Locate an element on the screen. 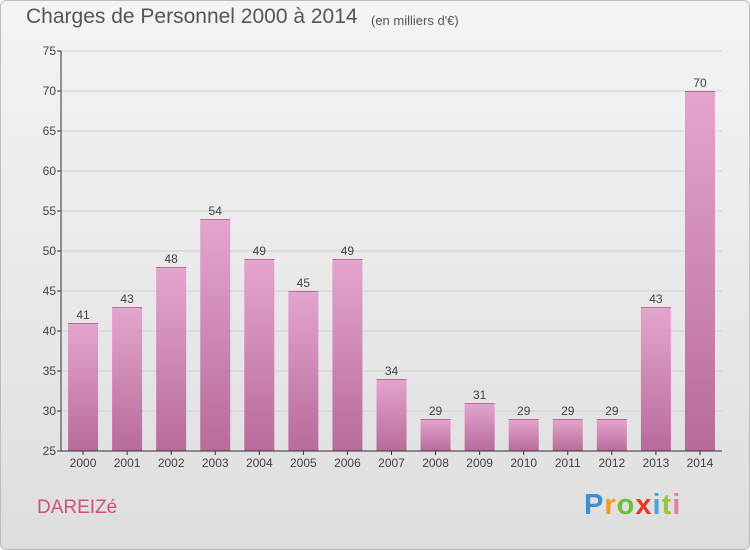 The width and height of the screenshot is (750, 550). x-tick-label-2007: 2007 is located at coordinates (391, 463).